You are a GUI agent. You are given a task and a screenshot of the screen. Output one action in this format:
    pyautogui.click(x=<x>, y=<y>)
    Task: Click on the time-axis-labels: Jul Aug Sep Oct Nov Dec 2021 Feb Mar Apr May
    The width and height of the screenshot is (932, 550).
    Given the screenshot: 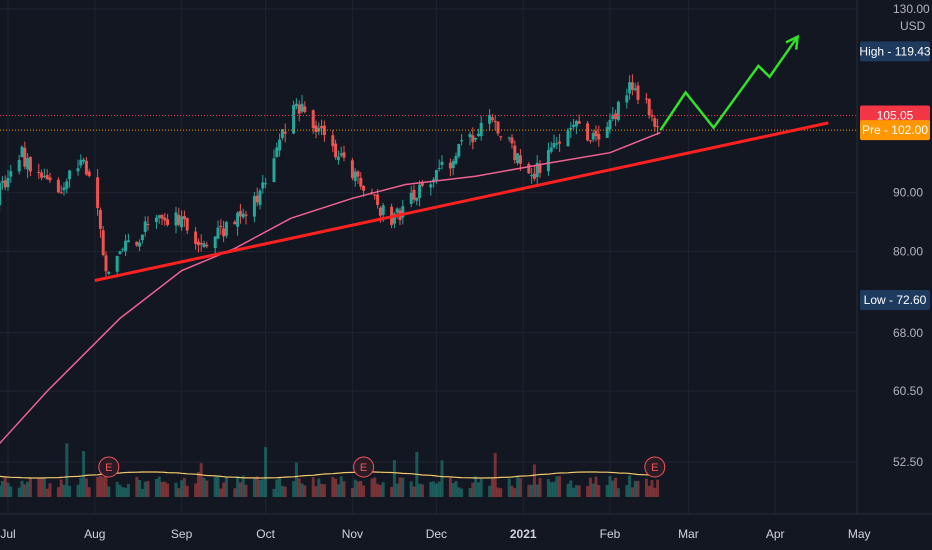 What is the action you would take?
    pyautogui.click(x=435, y=534)
    